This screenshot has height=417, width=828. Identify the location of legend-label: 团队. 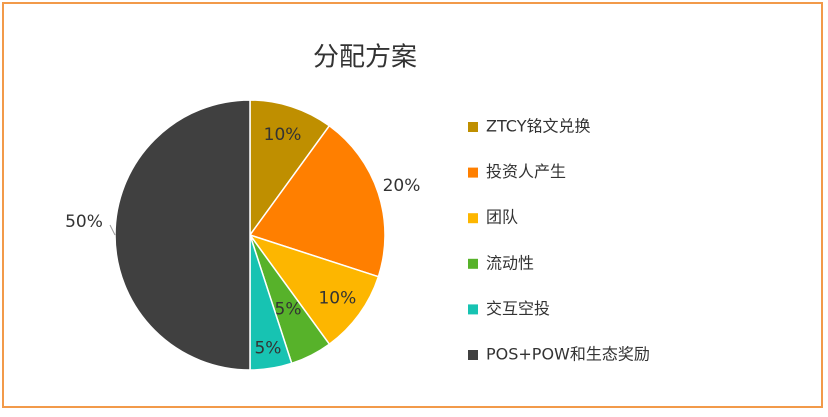
(502, 217).